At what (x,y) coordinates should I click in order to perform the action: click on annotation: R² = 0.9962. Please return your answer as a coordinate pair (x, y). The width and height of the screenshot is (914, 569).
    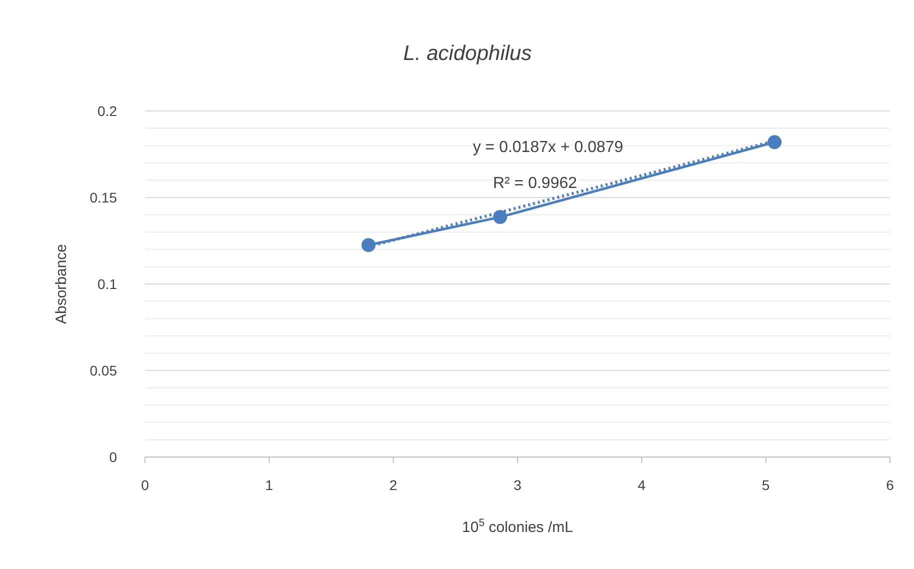
    Looking at the image, I should click on (535, 183).